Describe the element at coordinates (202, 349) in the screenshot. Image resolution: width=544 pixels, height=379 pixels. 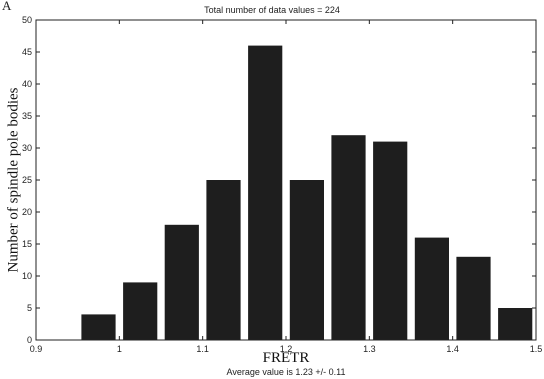
I see `x-tick-label: 1.1` at that location.